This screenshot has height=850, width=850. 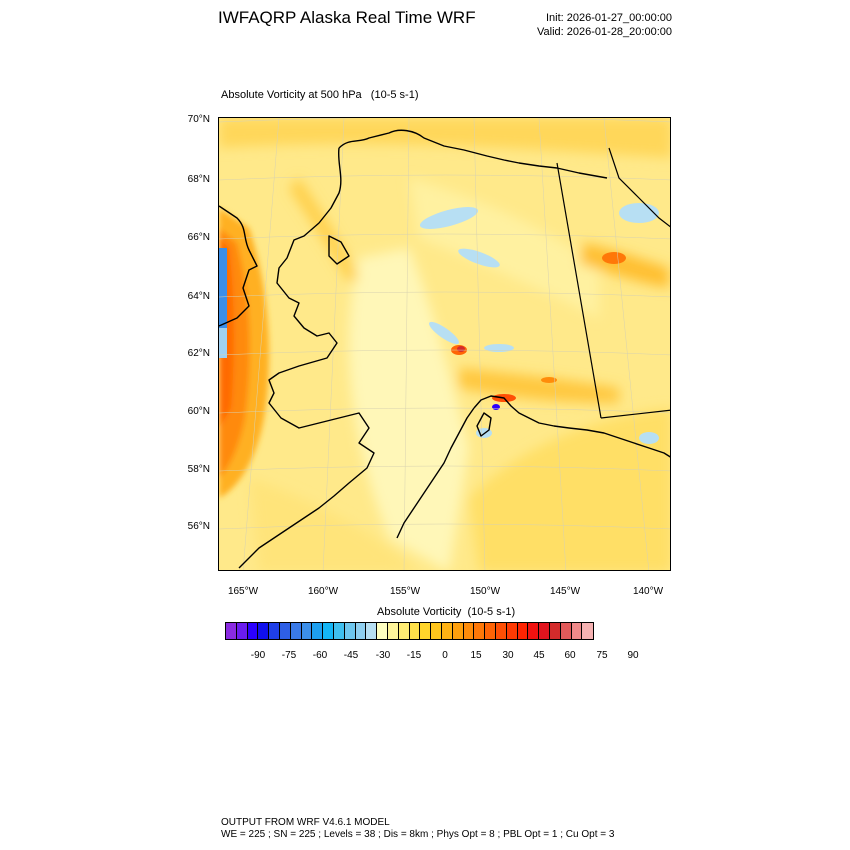 What do you see at coordinates (223, 288) in the screenshot?
I see `blue-strip` at bounding box center [223, 288].